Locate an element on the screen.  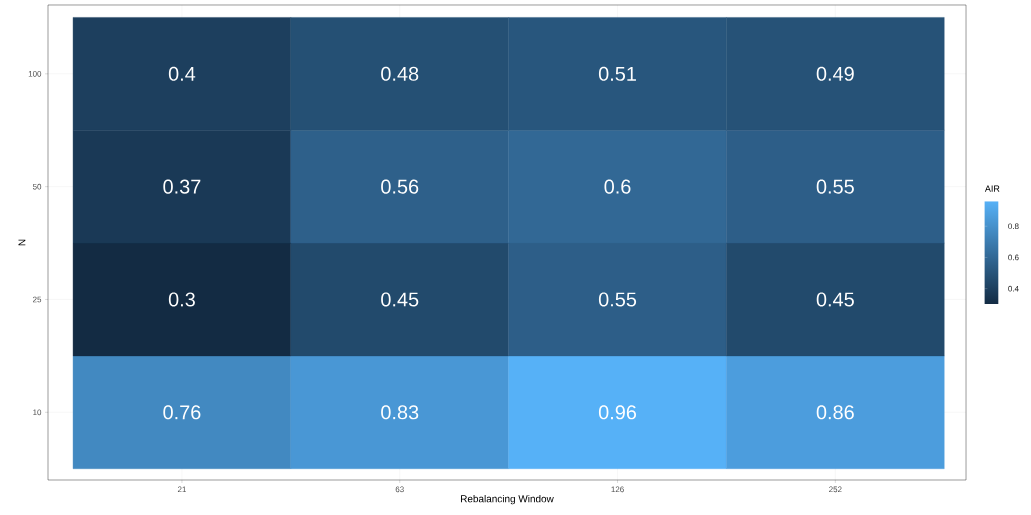
data-label: 0.6 is located at coordinates (617, 186).